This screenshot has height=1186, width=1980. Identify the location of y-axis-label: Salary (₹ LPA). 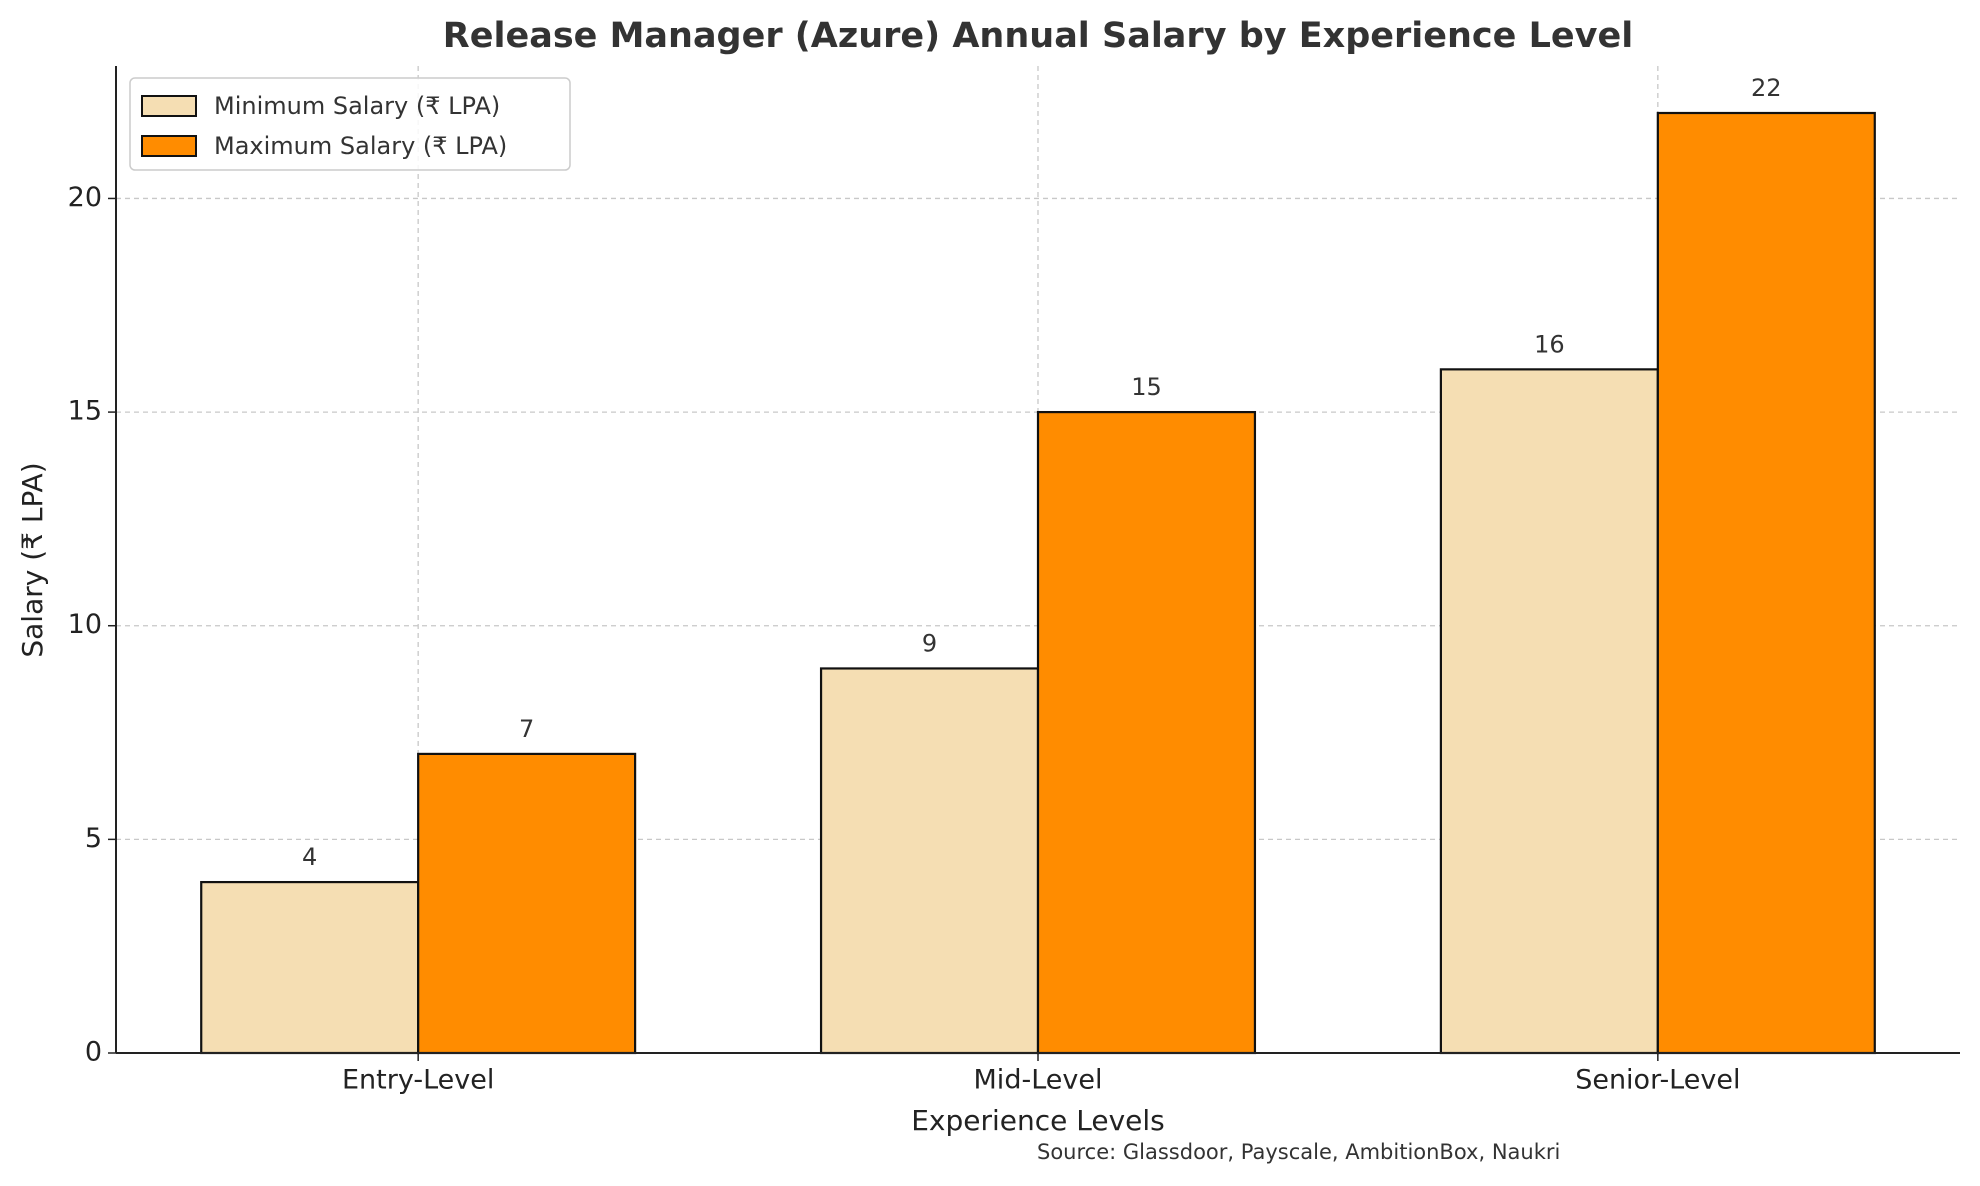
(32, 559).